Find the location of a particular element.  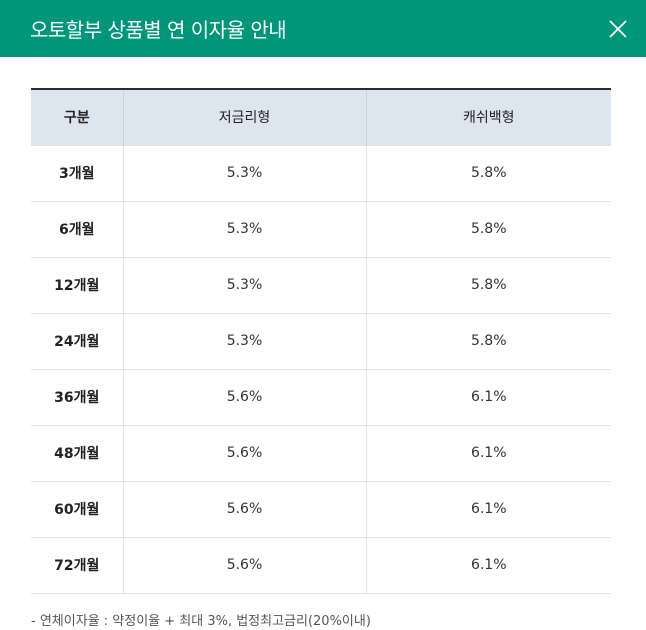

table-row: 48개월 5.6% 6.1% is located at coordinates (321, 452).